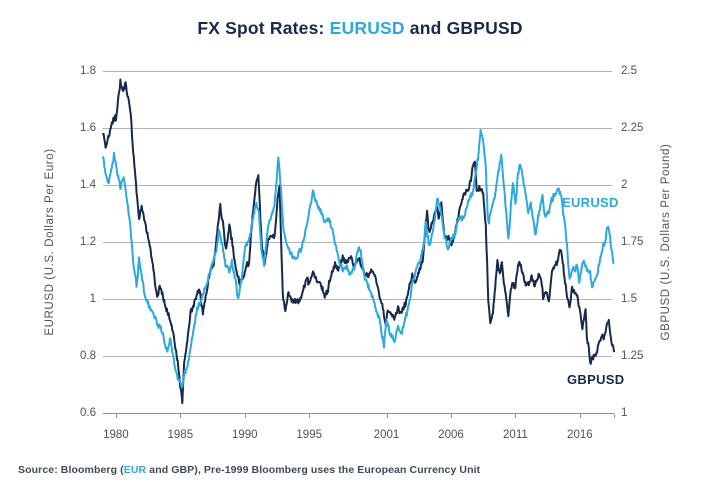  What do you see at coordinates (180, 435) in the screenshot?
I see `x-tick-label: 1985` at bounding box center [180, 435].